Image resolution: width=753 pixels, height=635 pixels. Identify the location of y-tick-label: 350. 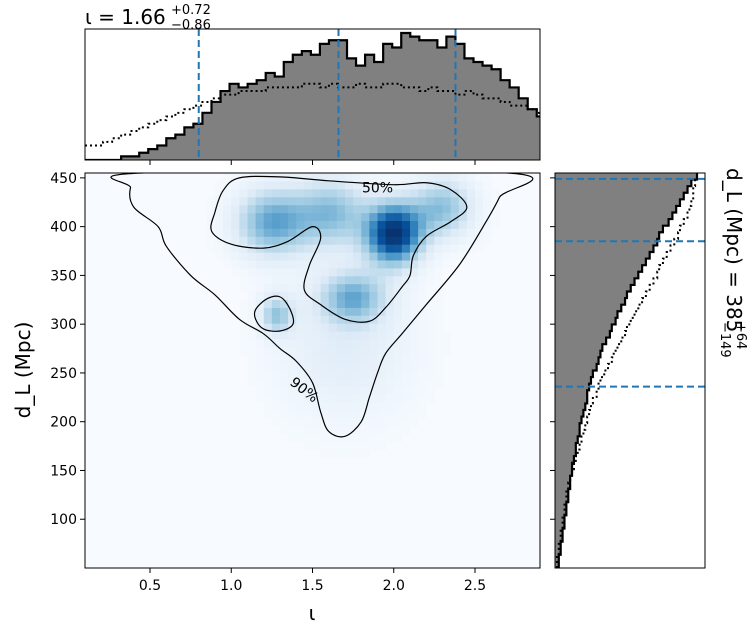
(63, 276).